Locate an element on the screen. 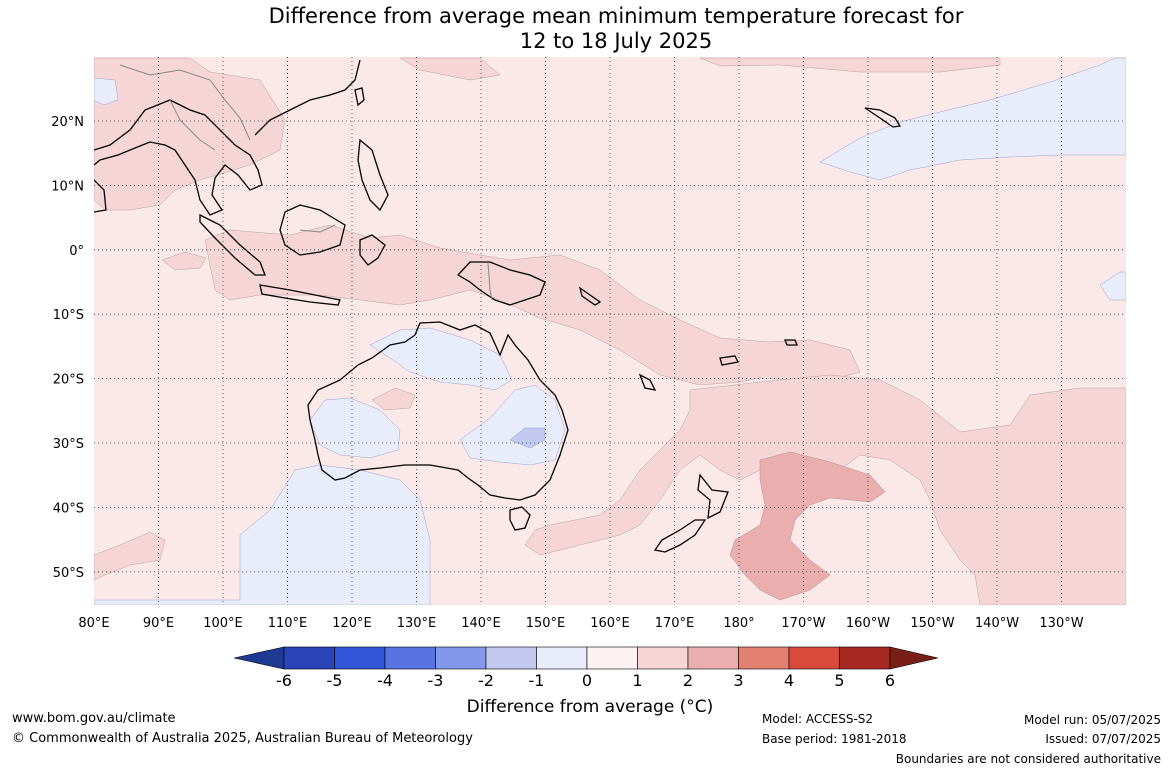 This screenshot has width=1173, height=770. latitude-label: 50°S is located at coordinates (68, 573).